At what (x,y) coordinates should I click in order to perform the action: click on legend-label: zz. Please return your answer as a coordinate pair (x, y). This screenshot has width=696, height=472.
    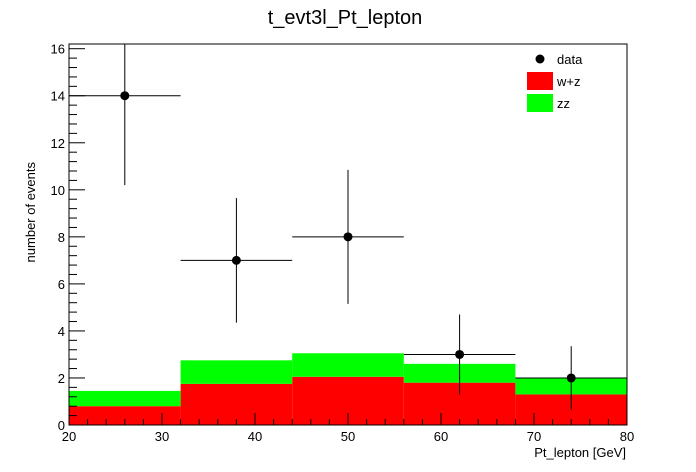
    Looking at the image, I should click on (563, 103).